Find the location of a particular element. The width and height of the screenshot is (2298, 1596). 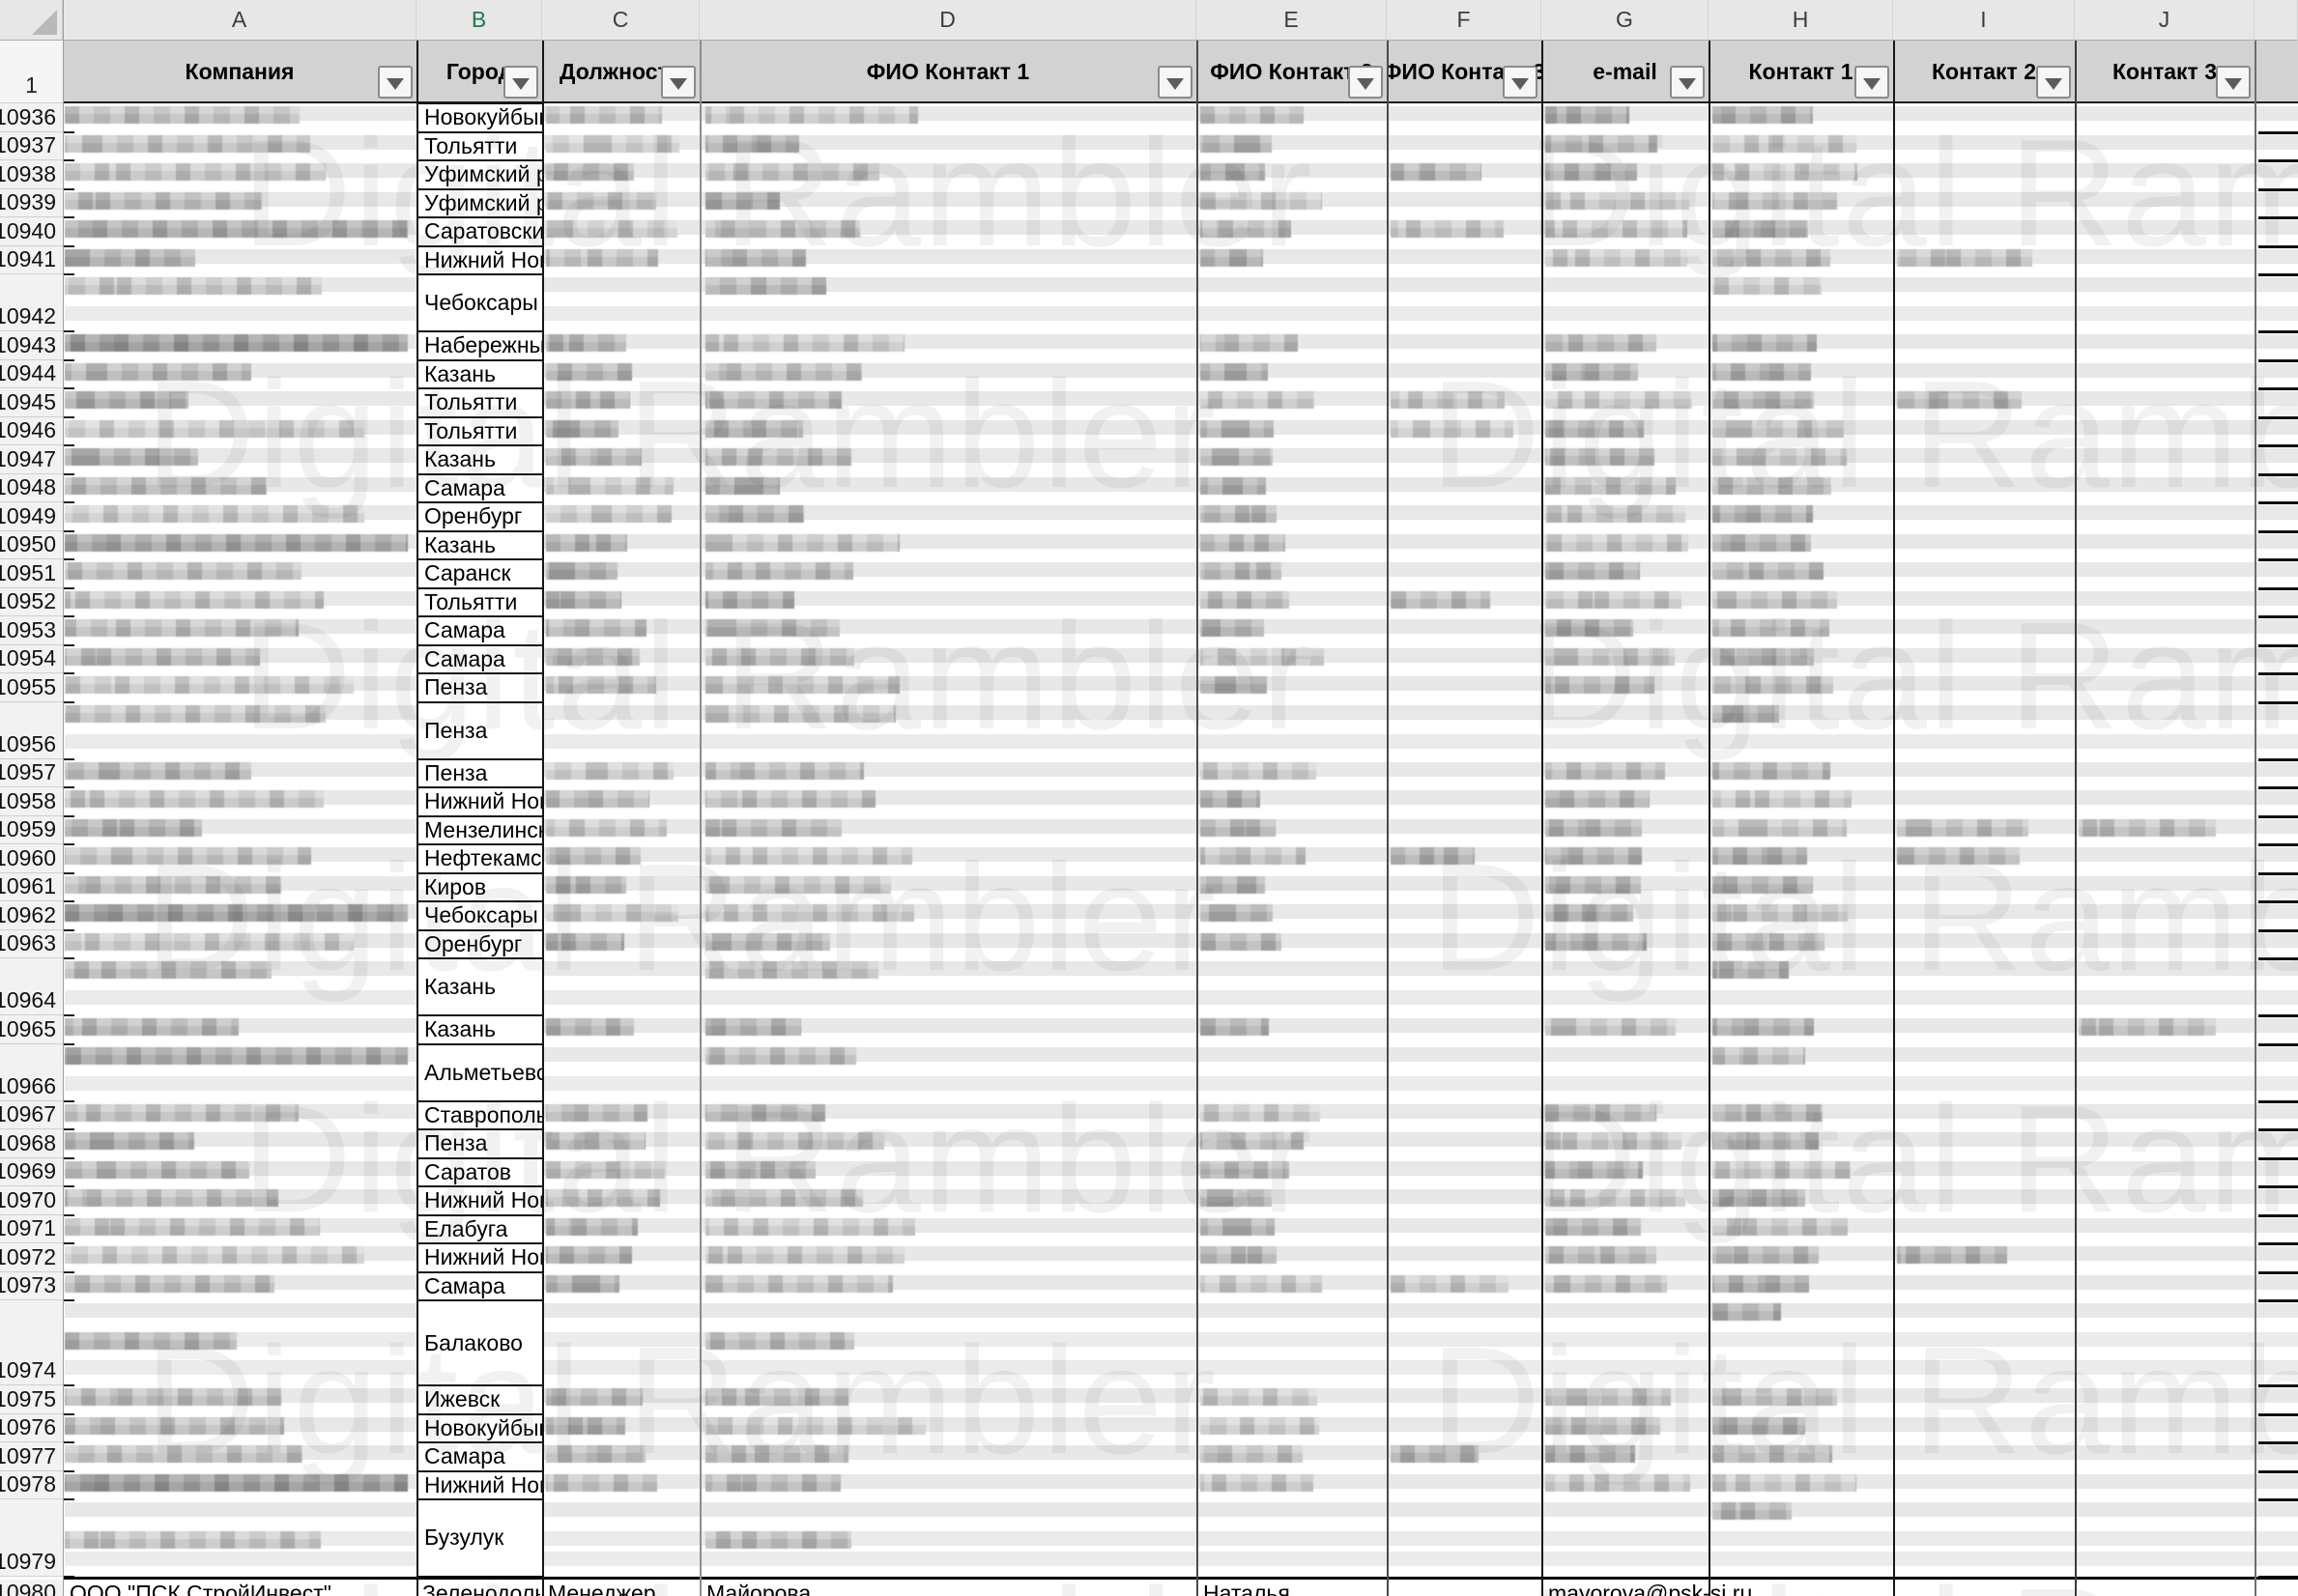

column-letter-b: B is located at coordinates (480, 21).